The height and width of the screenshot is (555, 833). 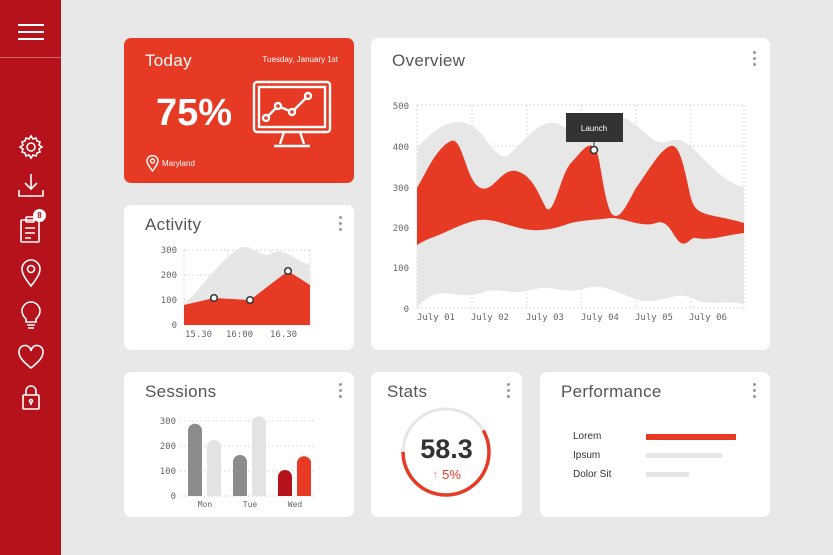 I want to click on tooltip-box, so click(x=594, y=127).